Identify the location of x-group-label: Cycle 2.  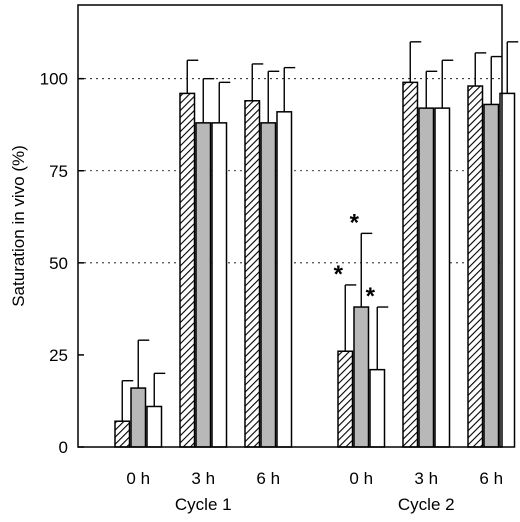
(426, 504).